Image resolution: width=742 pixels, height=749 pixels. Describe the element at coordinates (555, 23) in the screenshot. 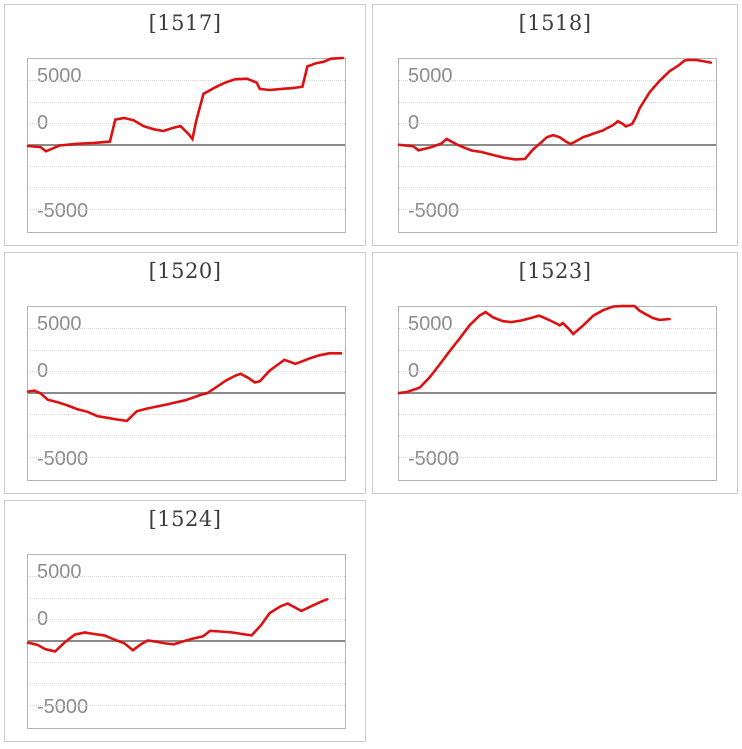

I see `chart-title: [1518]` at that location.